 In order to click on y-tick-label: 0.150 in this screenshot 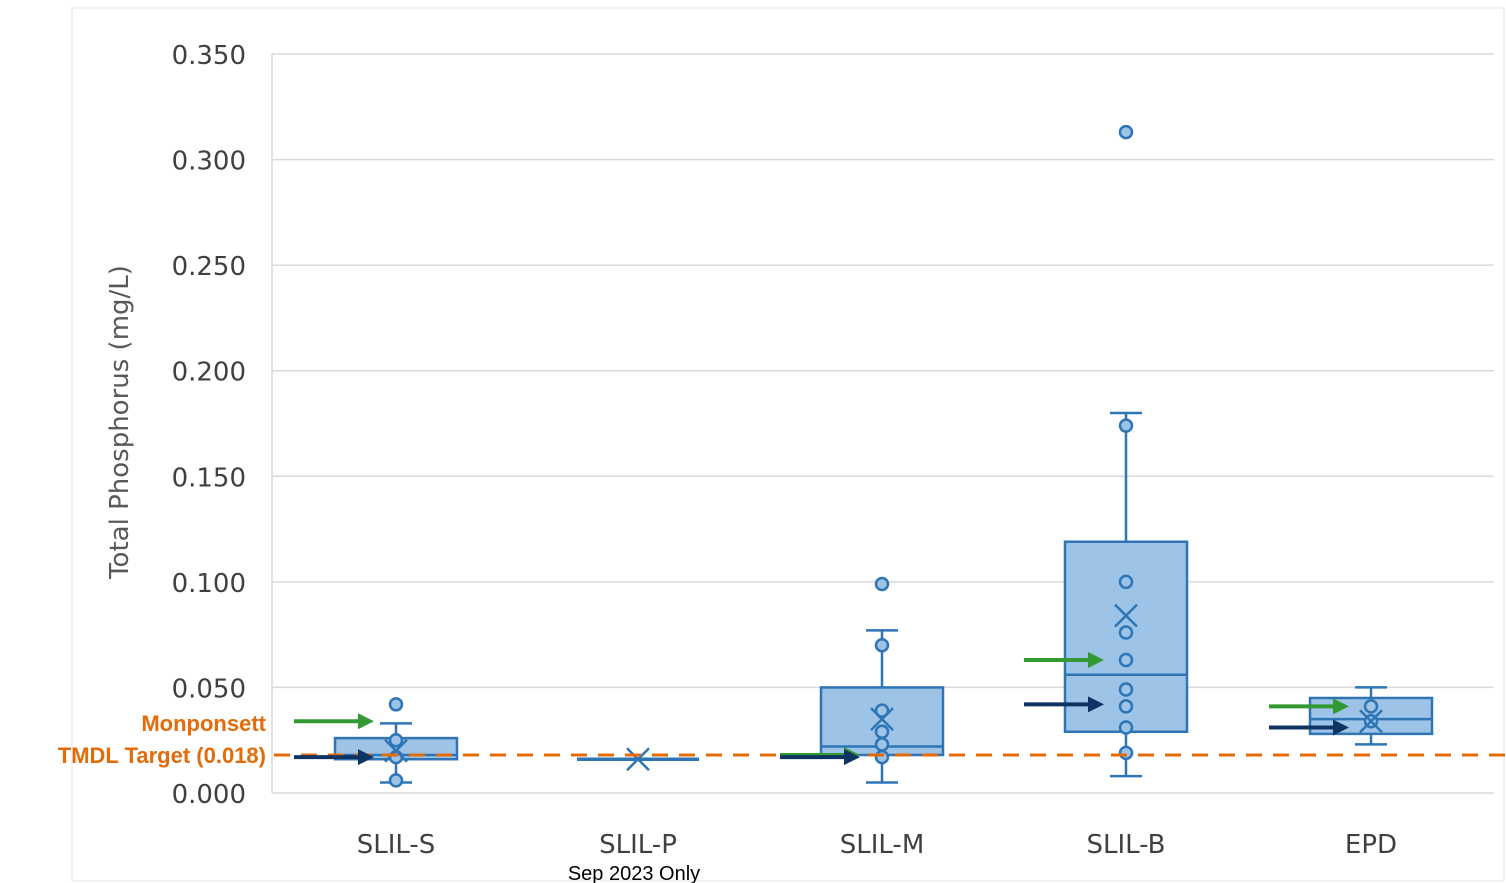, I will do `click(209, 478)`.